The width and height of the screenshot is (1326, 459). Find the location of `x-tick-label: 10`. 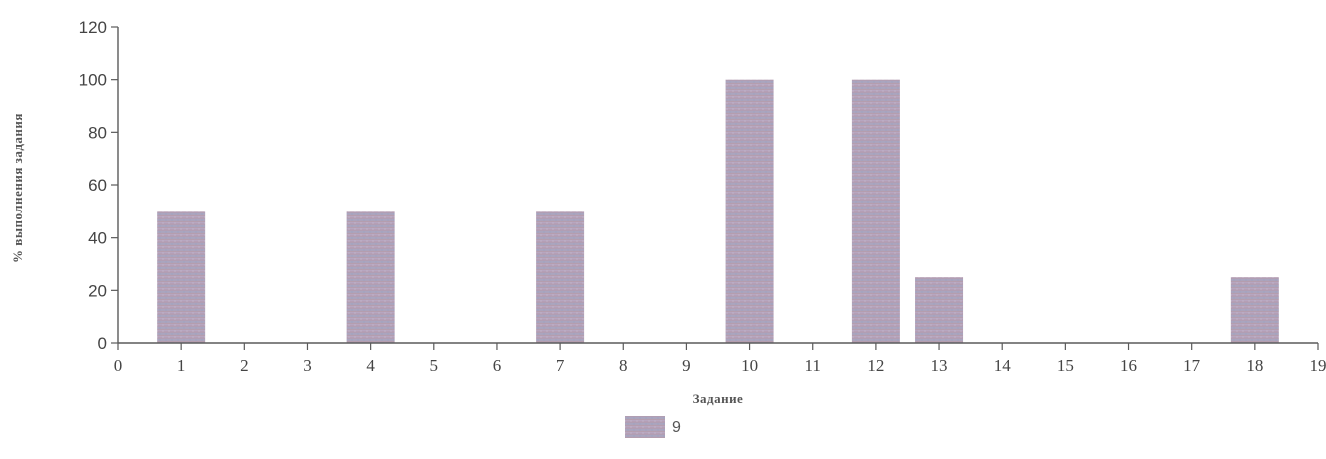

x-tick-label: 10 is located at coordinates (749, 365).